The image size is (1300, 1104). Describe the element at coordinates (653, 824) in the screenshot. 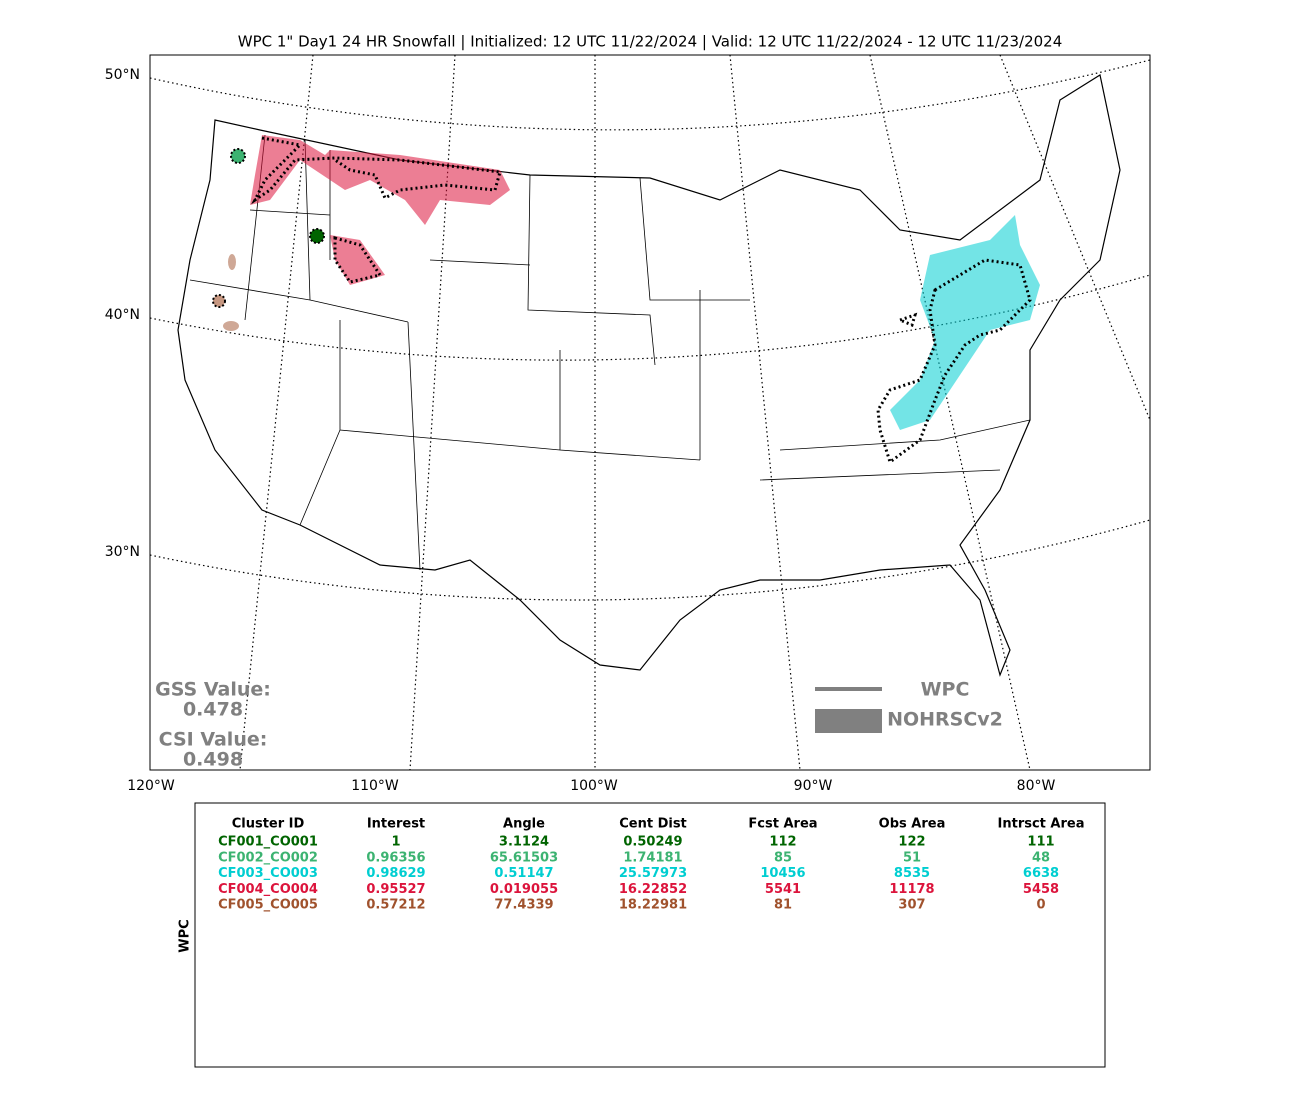

I see `column-header: Cent Dist` at that location.